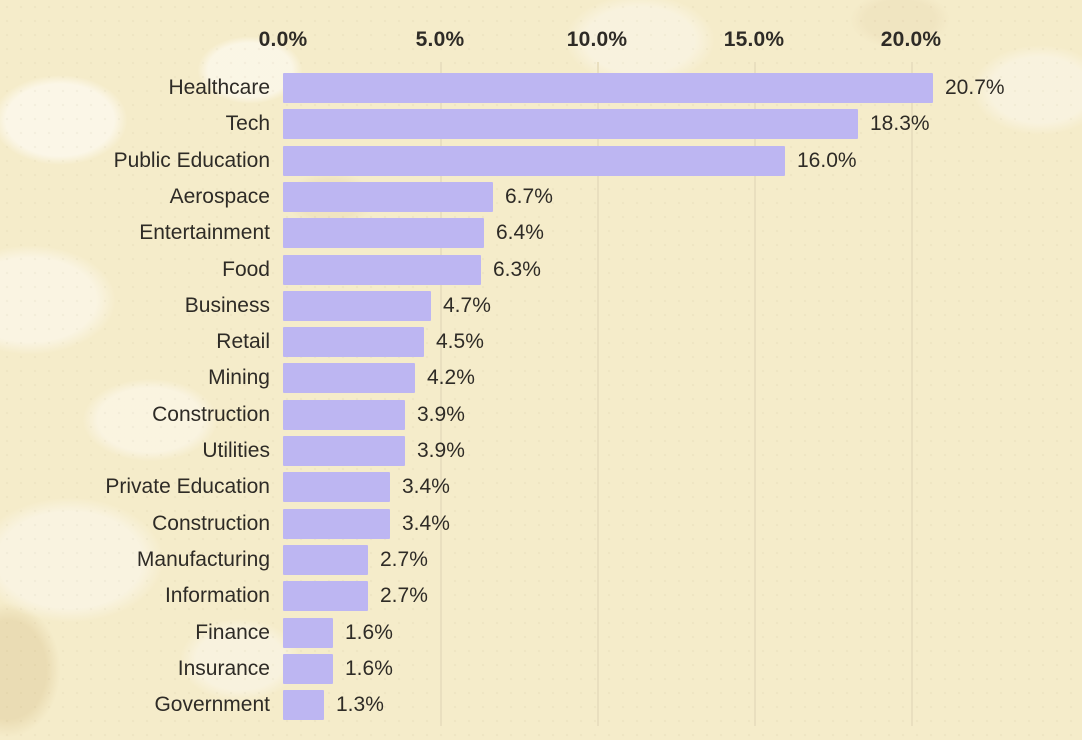  I want to click on category-label: Insurance, so click(223, 668).